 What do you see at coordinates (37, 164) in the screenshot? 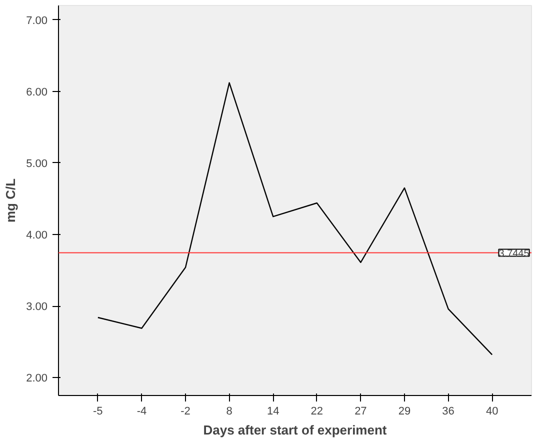
I see `y-tick-label: 5.00` at bounding box center [37, 164].